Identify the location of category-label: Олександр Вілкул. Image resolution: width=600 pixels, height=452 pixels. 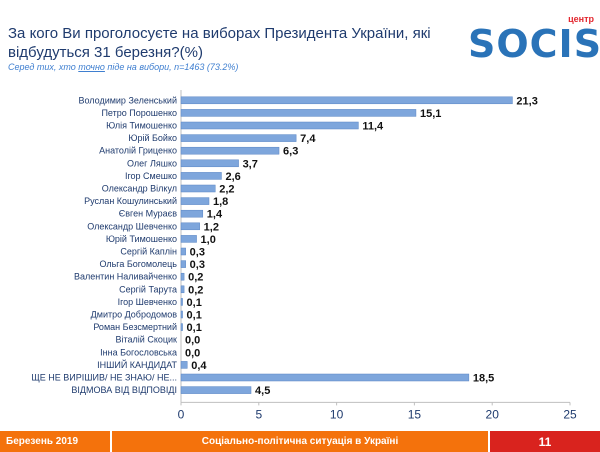
(139, 189).